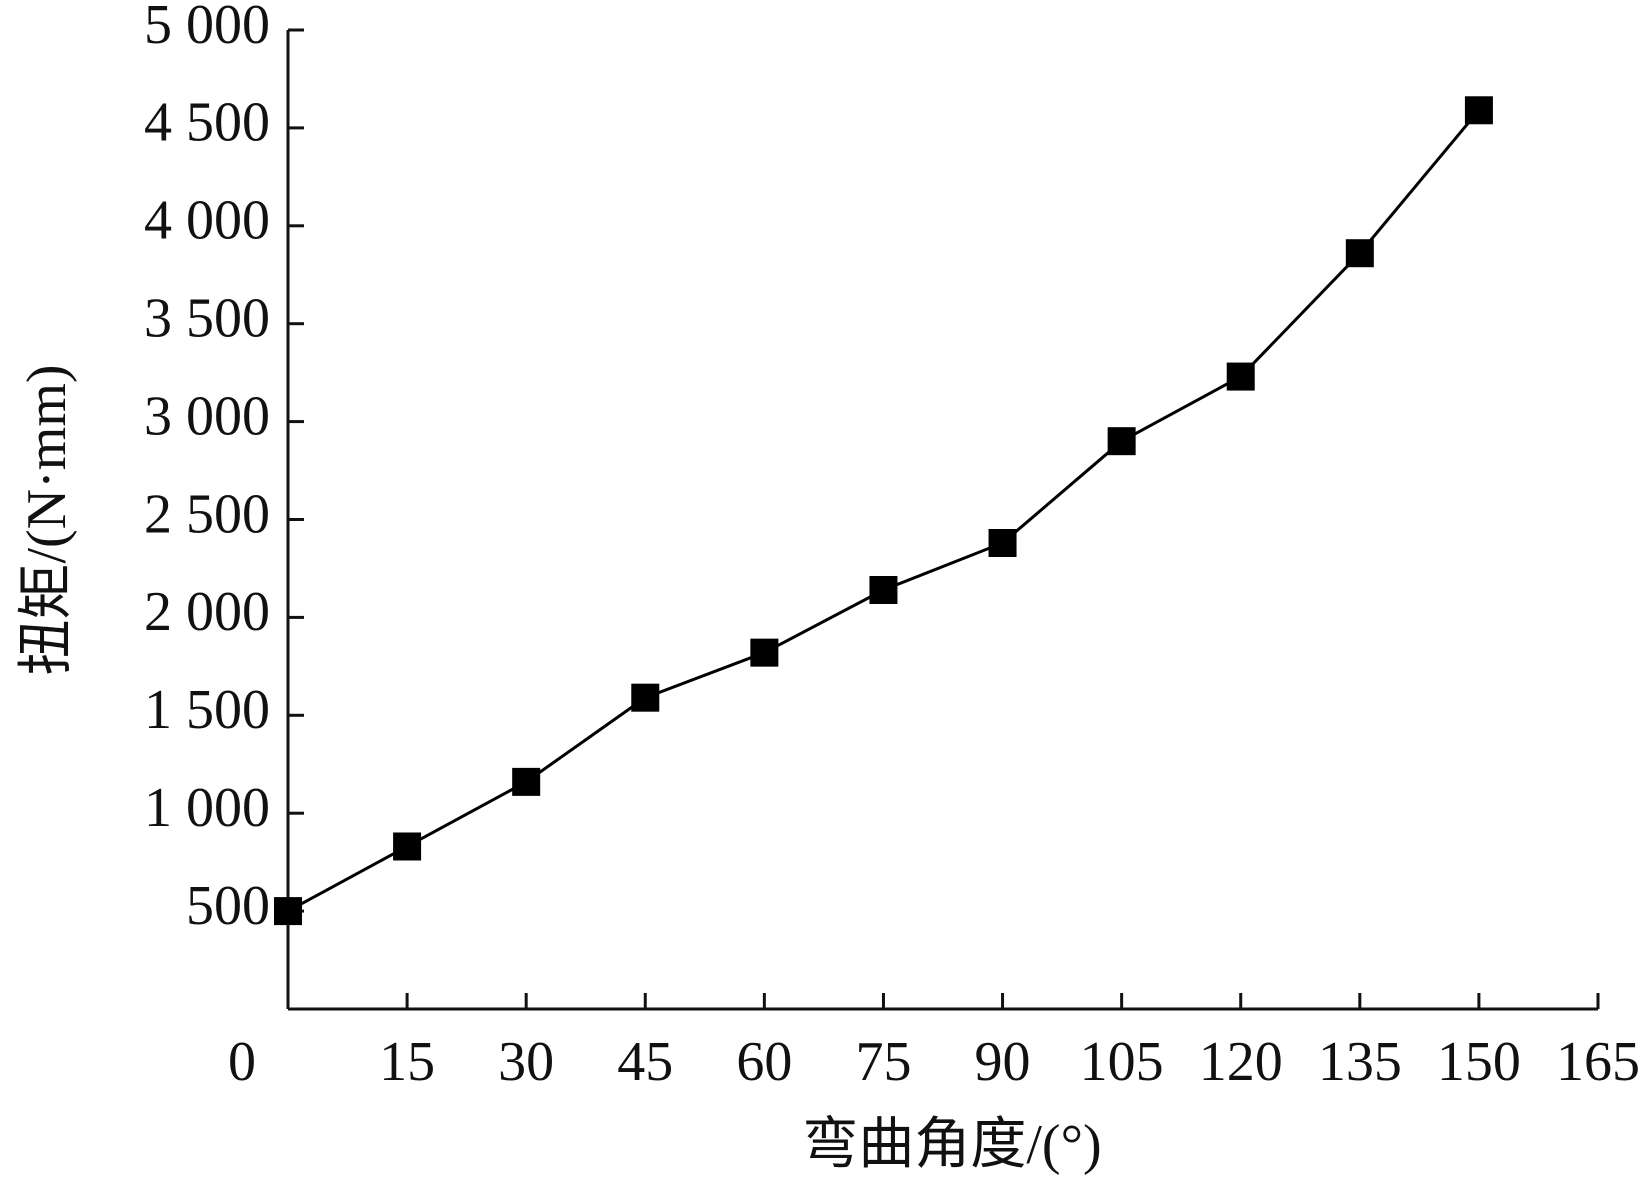 This screenshot has width=1648, height=1192. I want to click on x-tick-label: 0, so click(242, 1062).